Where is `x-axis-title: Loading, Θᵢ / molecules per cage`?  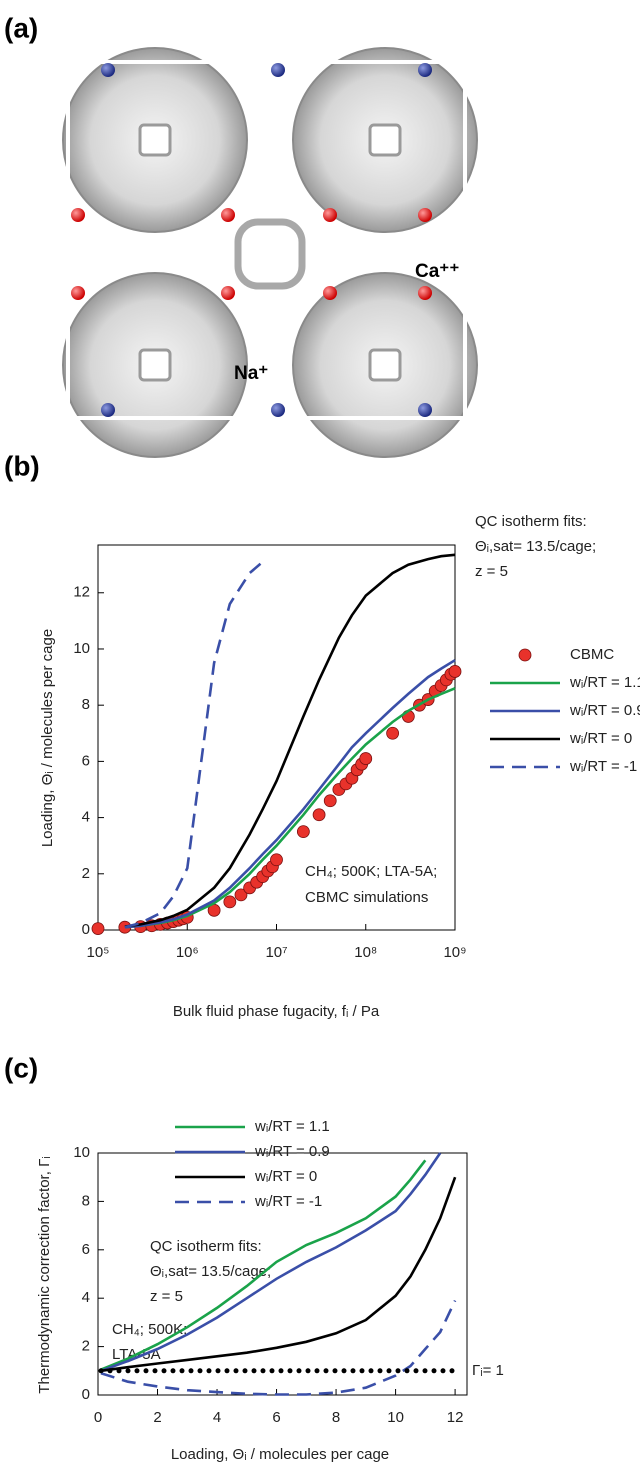 x-axis-title: Loading, Θᵢ / molecules per cage is located at coordinates (280, 1454).